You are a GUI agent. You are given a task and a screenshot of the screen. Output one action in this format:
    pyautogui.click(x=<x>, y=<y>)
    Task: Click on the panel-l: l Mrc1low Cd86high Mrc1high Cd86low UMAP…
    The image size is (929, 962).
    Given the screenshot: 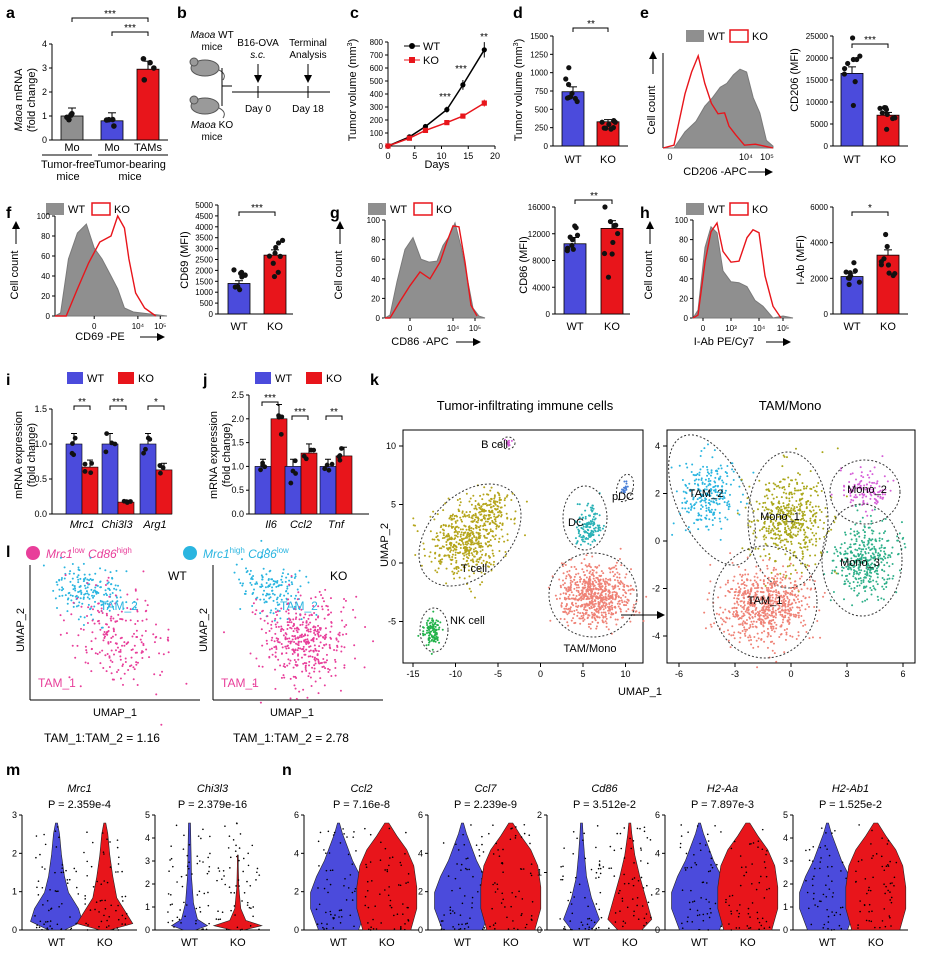 What is the action you would take?
    pyautogui.click(x=194, y=642)
    